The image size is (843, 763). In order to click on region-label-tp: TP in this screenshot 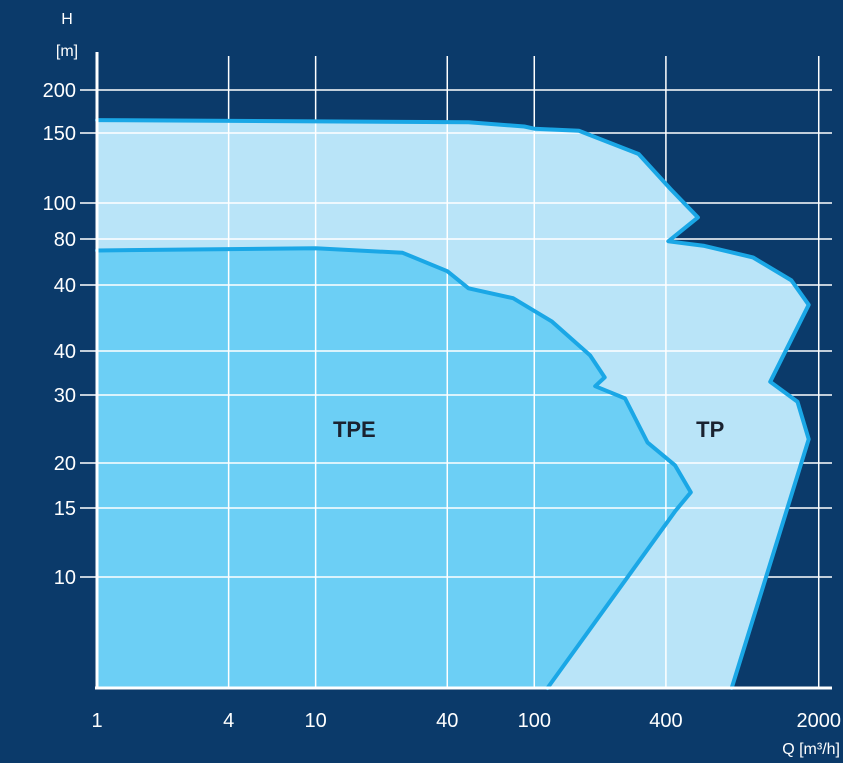, I will do `click(710, 429)`.